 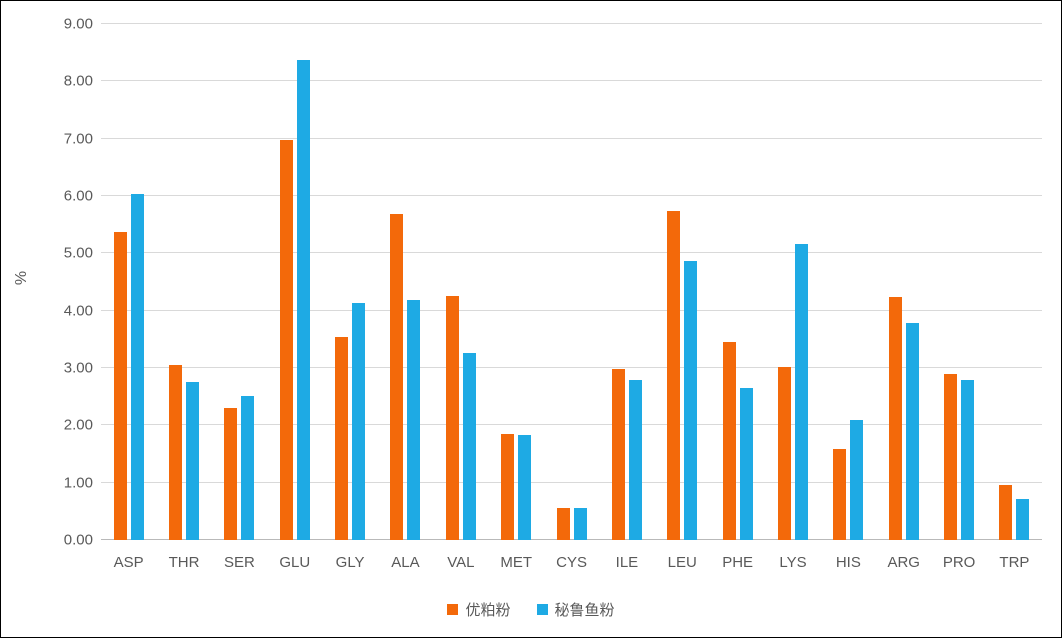 I want to click on y-tick-label: 0.00, so click(x=78, y=540).